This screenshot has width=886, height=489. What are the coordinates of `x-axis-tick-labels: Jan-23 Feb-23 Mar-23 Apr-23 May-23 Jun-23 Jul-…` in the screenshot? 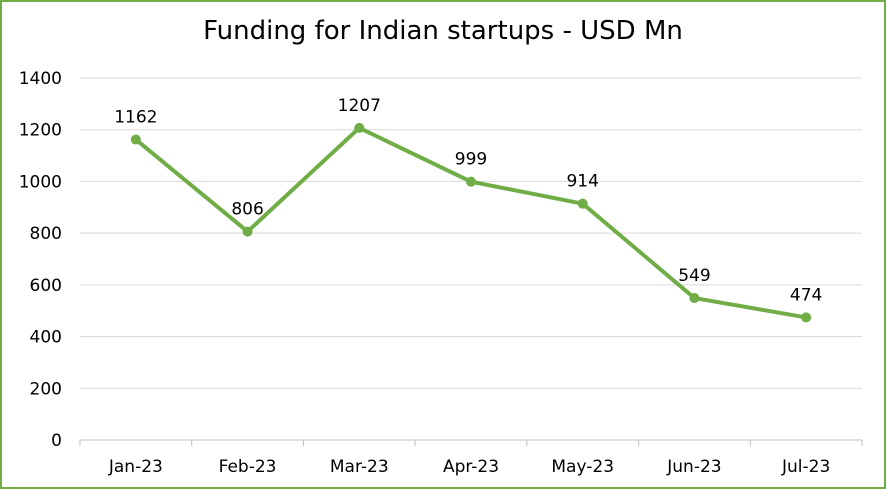 It's located at (469, 467).